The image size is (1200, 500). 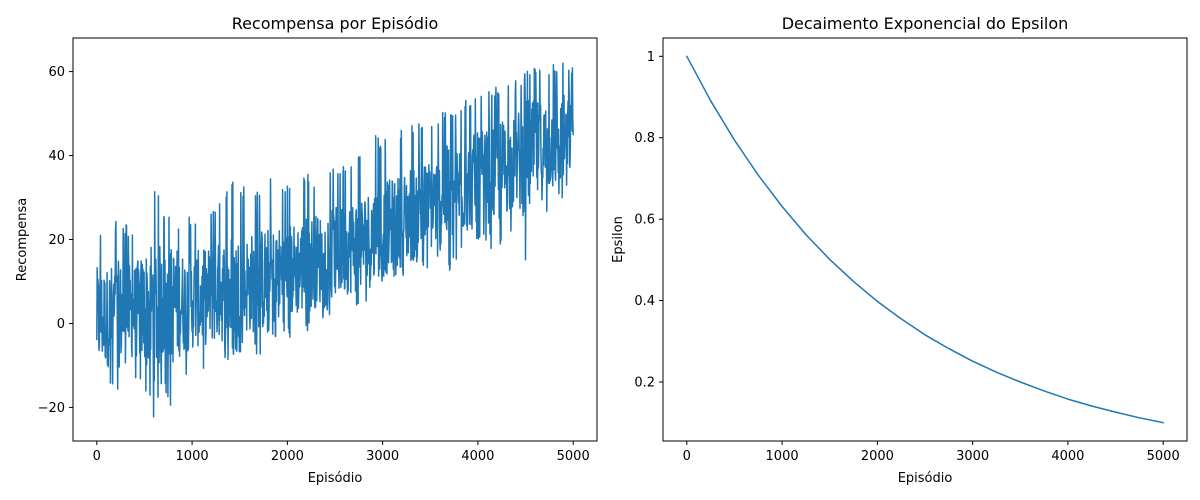 What do you see at coordinates (925, 23) in the screenshot?
I see `epsilon-chart-title: Decaimento Exponencial do Epsilon` at bounding box center [925, 23].